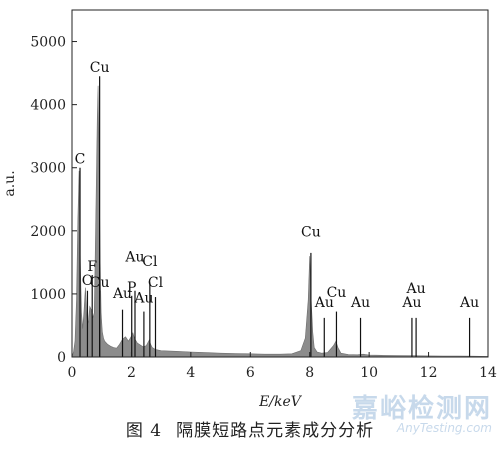 This screenshot has width=500, height=450. I want to click on peak-label: P, so click(131, 288).